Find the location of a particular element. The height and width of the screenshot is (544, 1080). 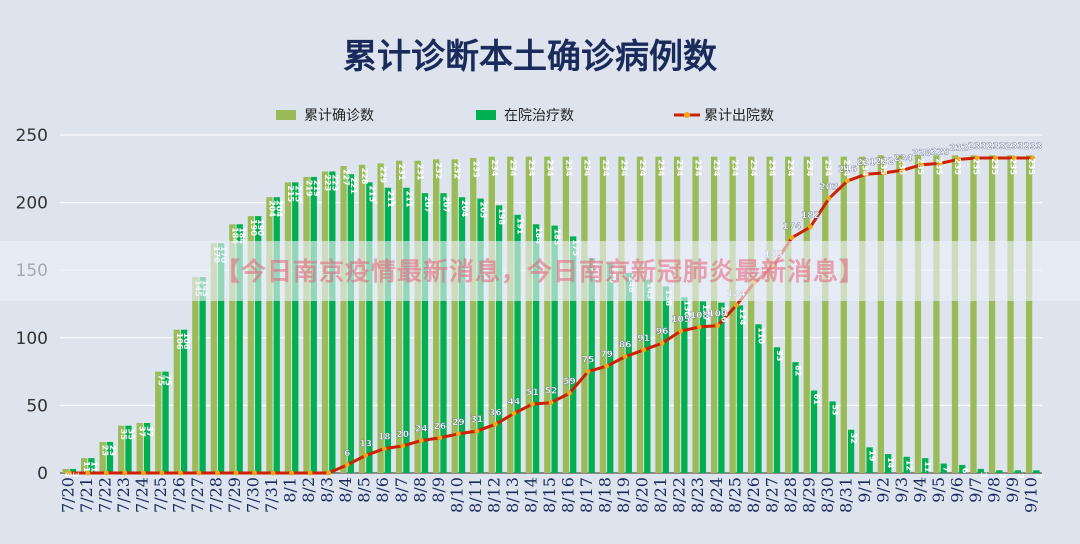

bar-hospital-label: 11 is located at coordinates (927, 467).